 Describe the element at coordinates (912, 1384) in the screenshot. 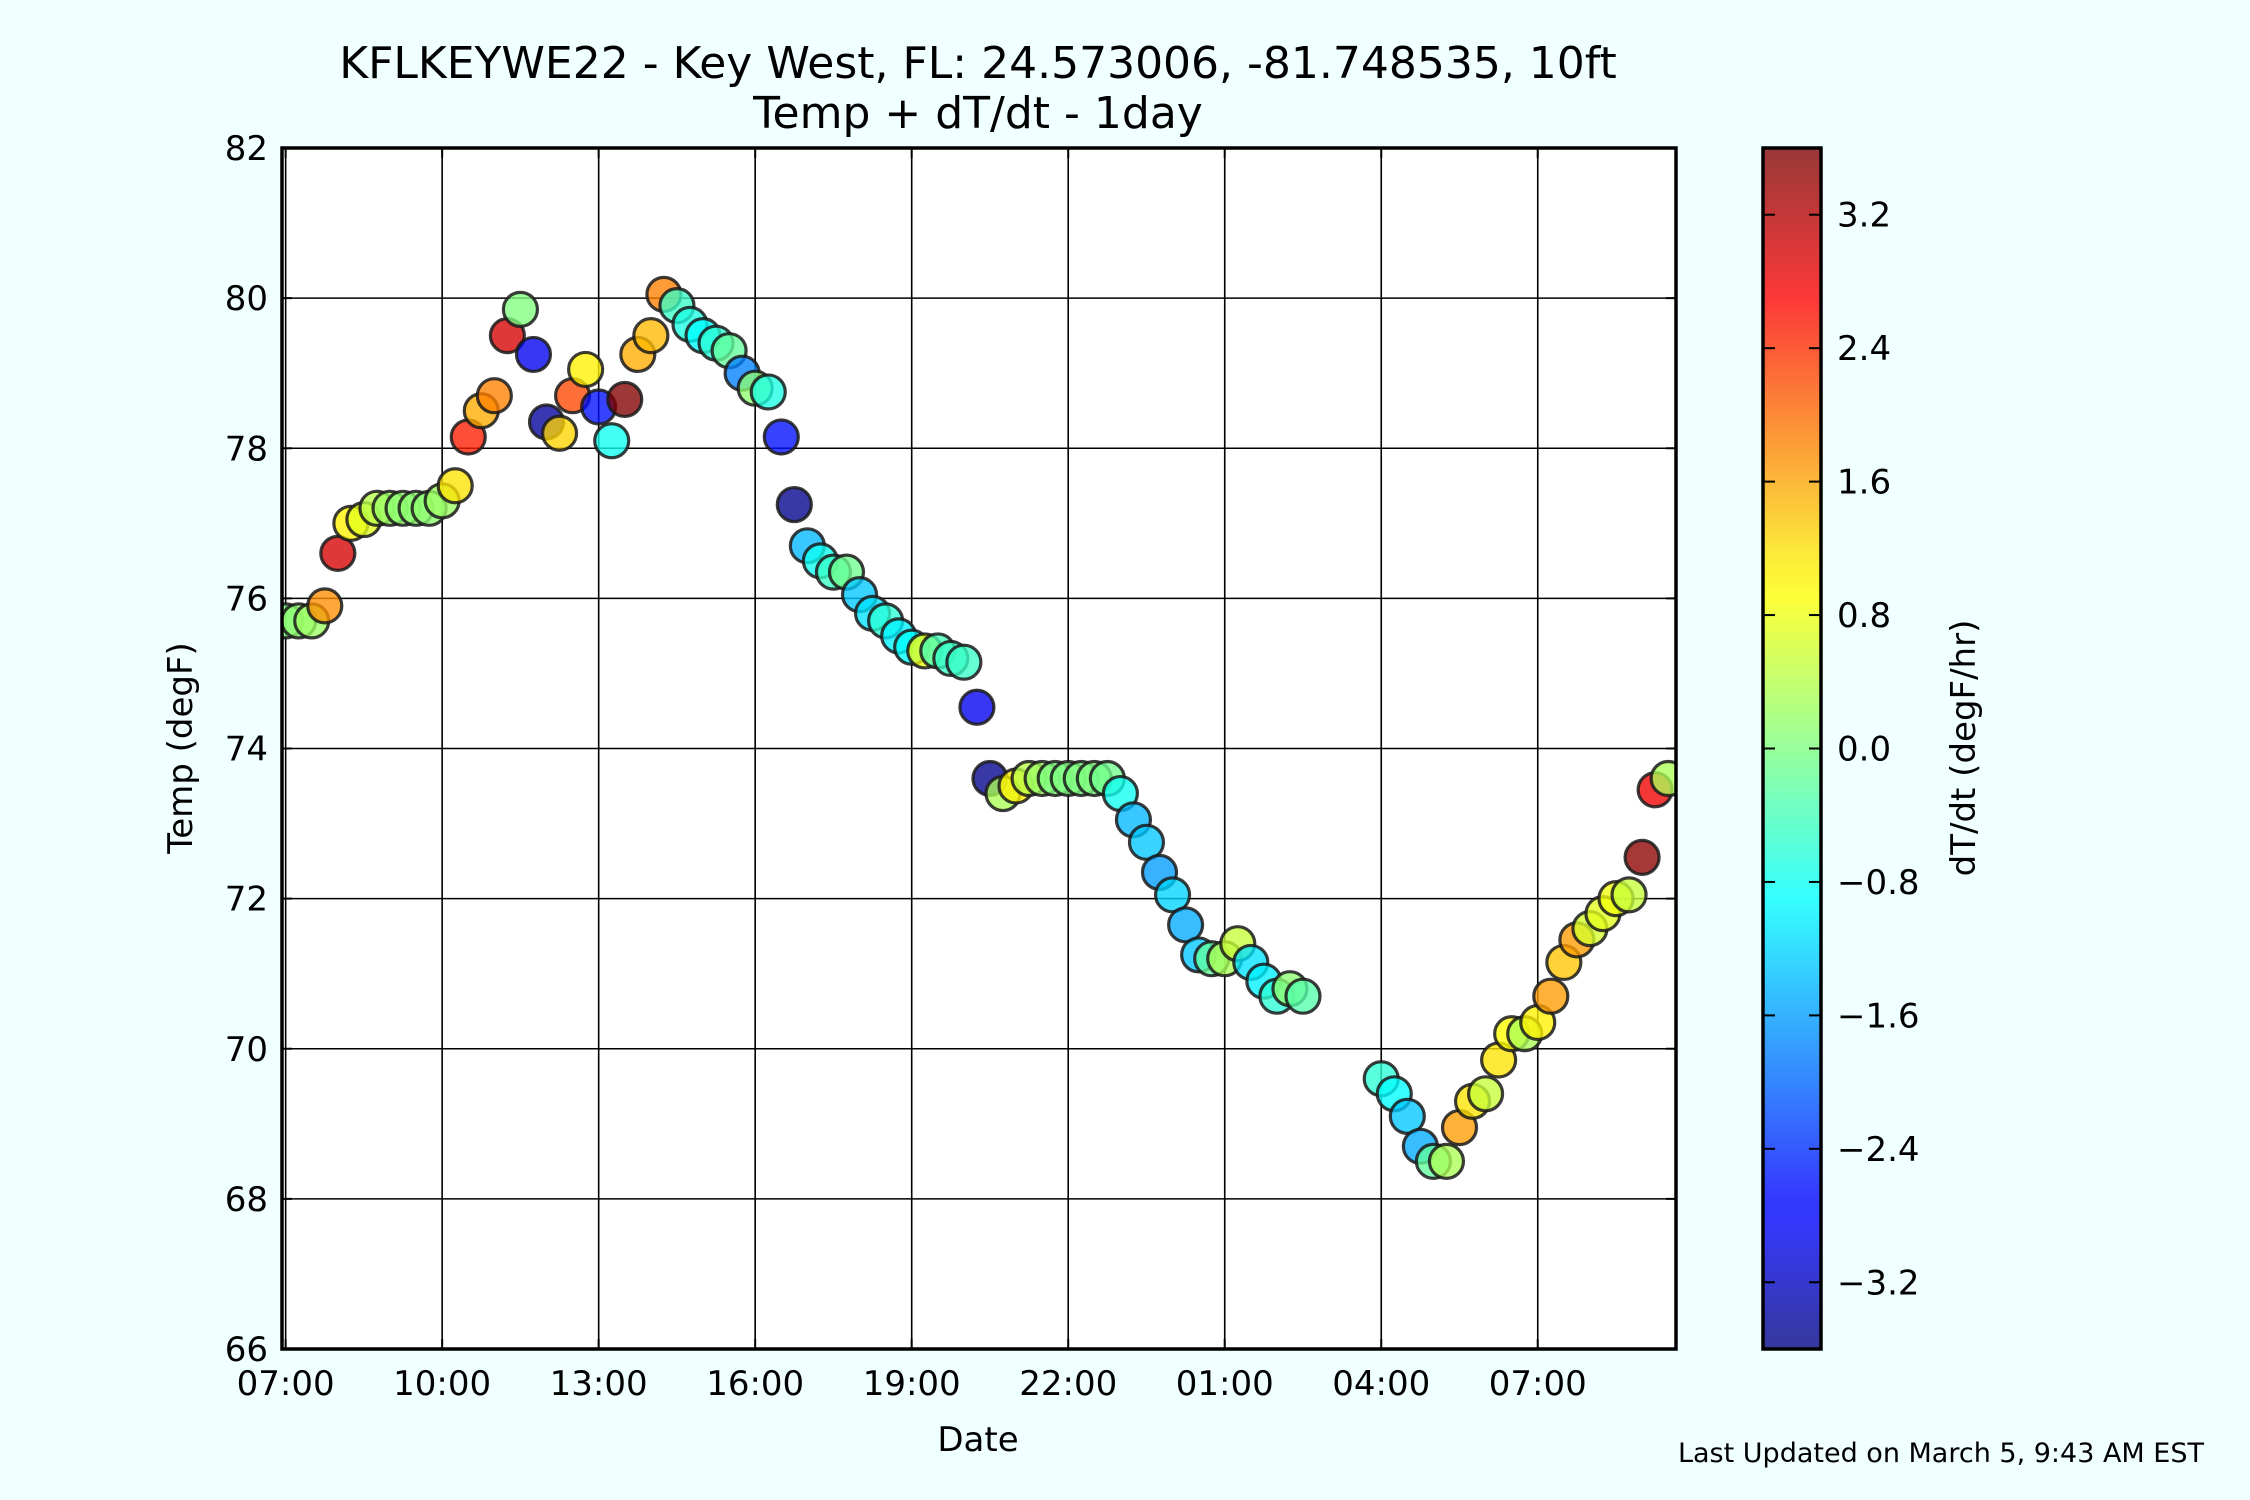

I see `x-tick-label: 19:00` at that location.